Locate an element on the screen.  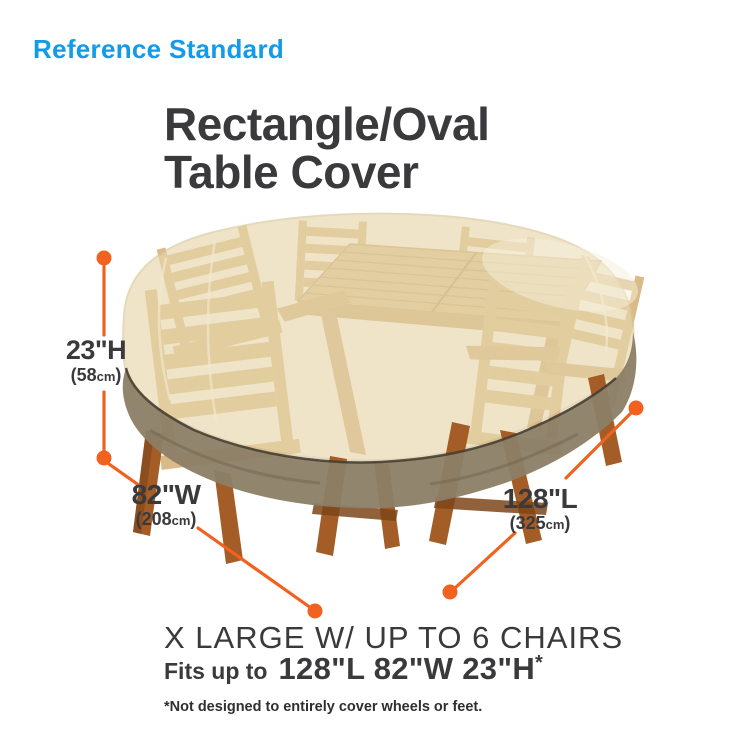
height-imperial: 23"H is located at coordinates (96, 350).